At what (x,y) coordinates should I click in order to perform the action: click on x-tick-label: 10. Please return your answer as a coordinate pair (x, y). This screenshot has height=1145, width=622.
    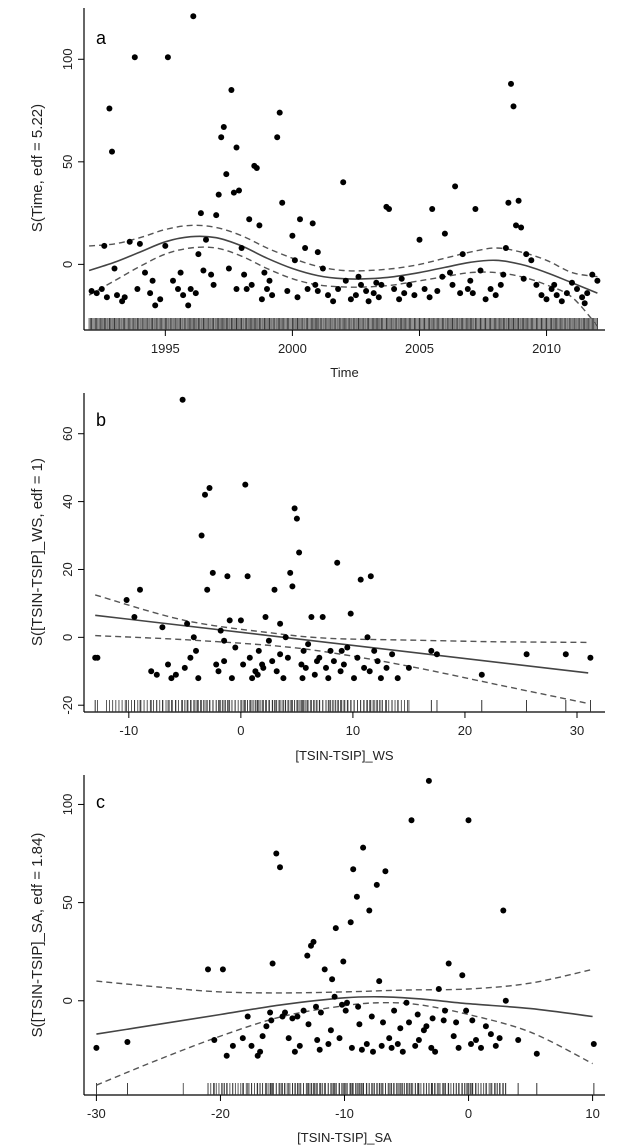
    Looking at the image, I should click on (353, 730).